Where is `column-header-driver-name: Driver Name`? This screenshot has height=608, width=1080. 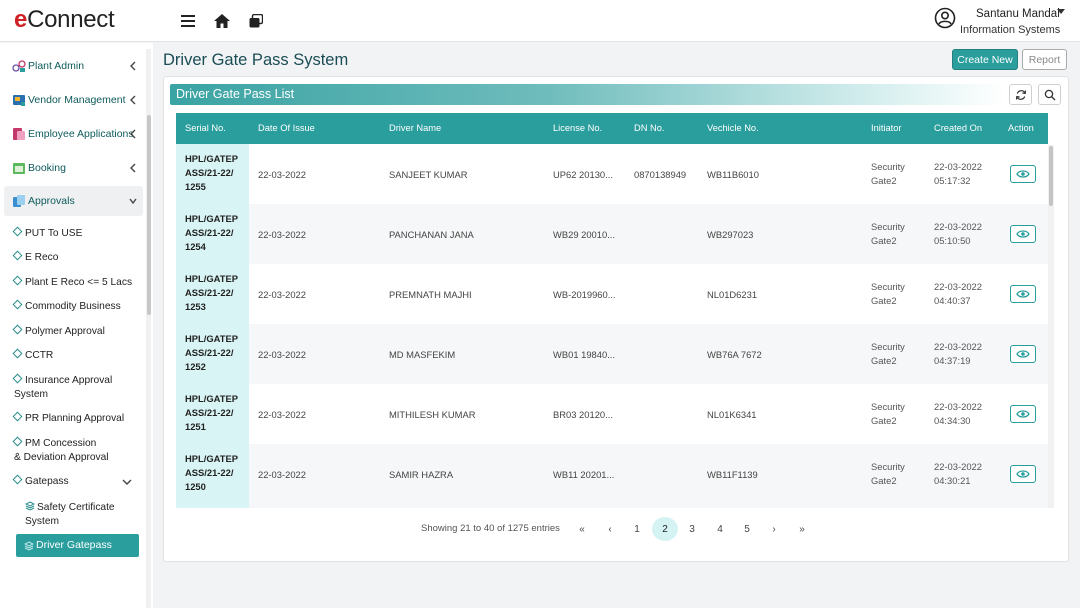
column-header-driver-name: Driver Name is located at coordinates (415, 128).